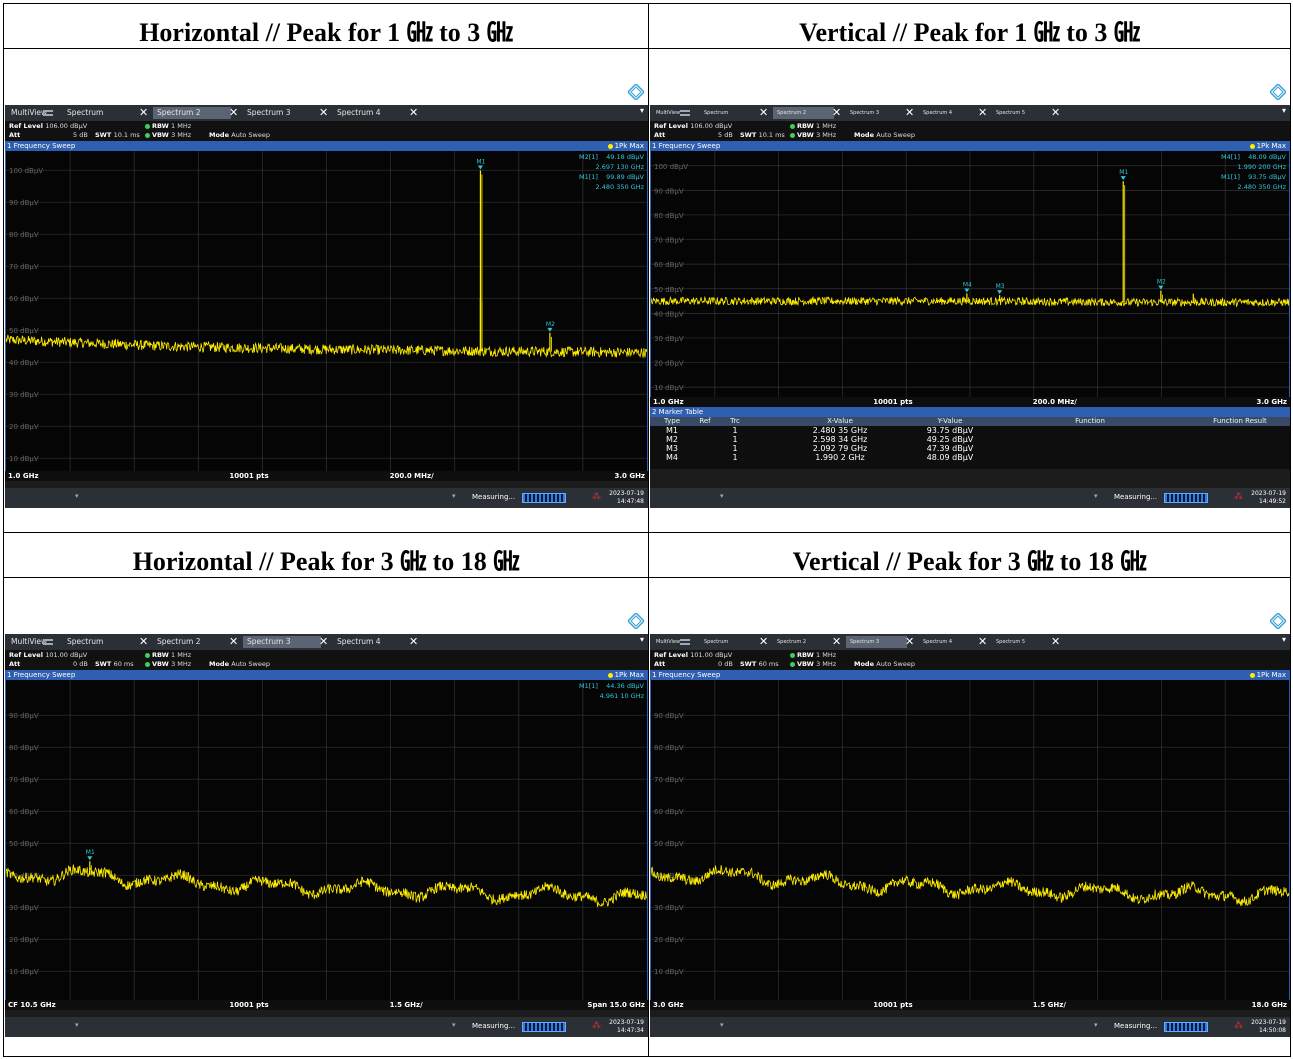 The width and height of the screenshot is (1293, 1059). What do you see at coordinates (668, 1005) in the screenshot?
I see `x-axis-start: 3.0 GHz` at bounding box center [668, 1005].